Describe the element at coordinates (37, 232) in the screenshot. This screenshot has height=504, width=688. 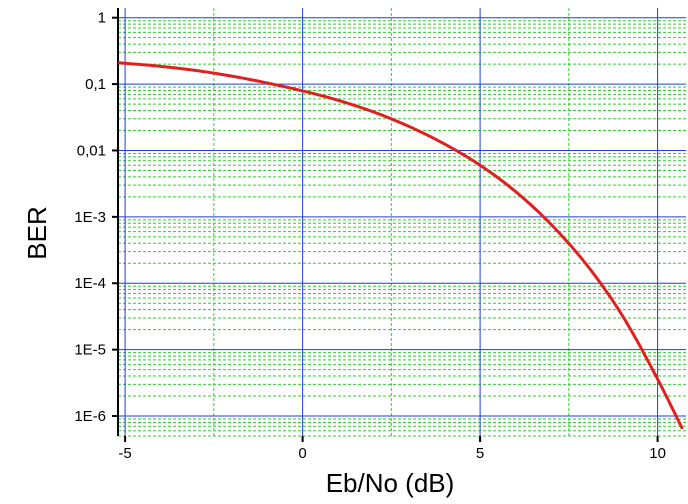
I see `y-axis-title: BER` at that location.